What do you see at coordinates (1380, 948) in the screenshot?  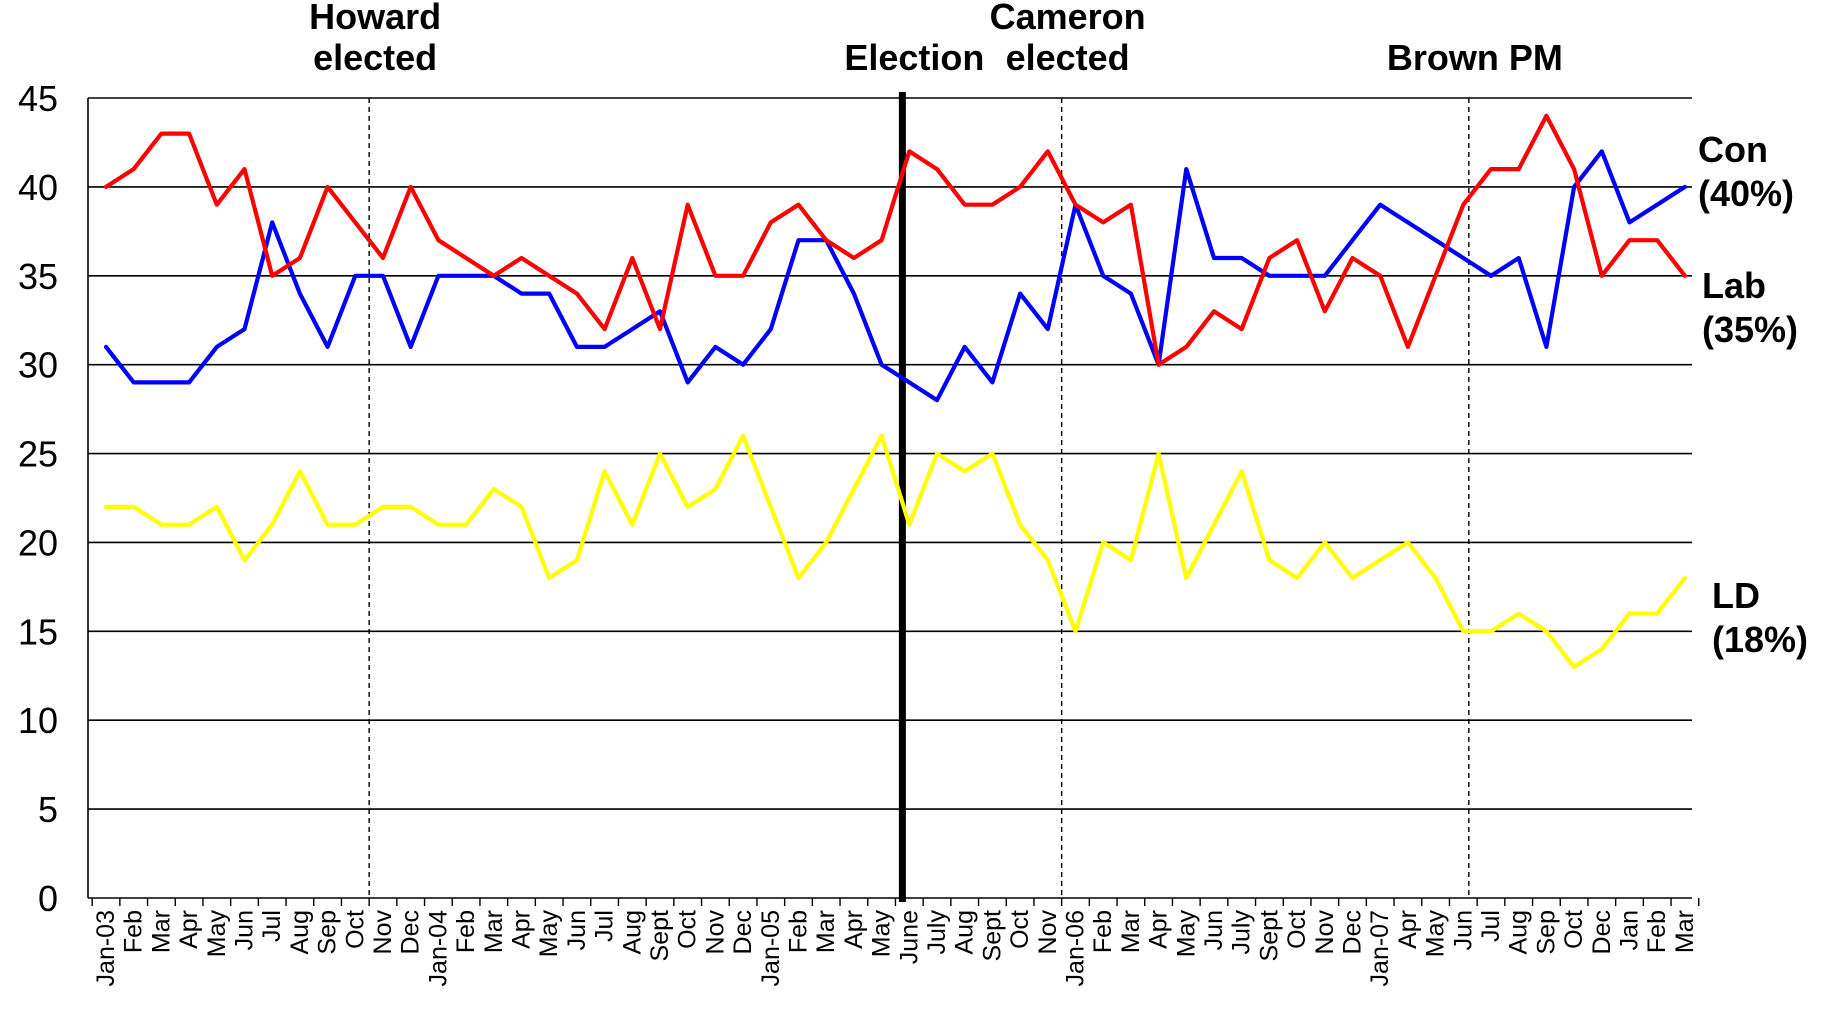 I see `x-tick-label: Jan-07` at bounding box center [1380, 948].